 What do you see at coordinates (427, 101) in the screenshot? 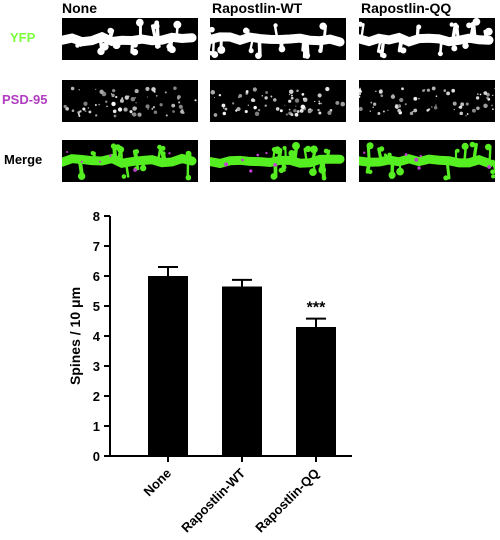
I see `micrograph-psd95-rapostlin-qq` at bounding box center [427, 101].